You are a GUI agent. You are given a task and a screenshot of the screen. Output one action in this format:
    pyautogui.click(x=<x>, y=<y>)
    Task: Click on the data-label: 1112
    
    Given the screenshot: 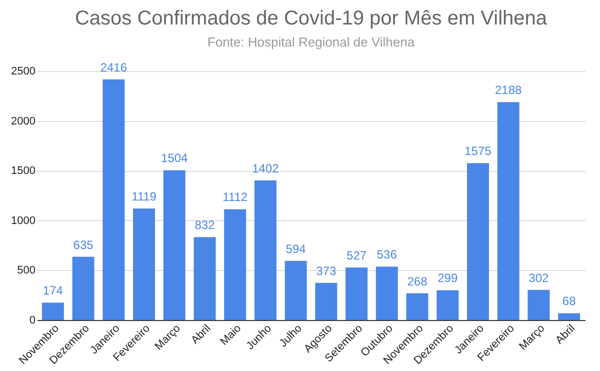 What is the action you would take?
    pyautogui.click(x=235, y=197)
    